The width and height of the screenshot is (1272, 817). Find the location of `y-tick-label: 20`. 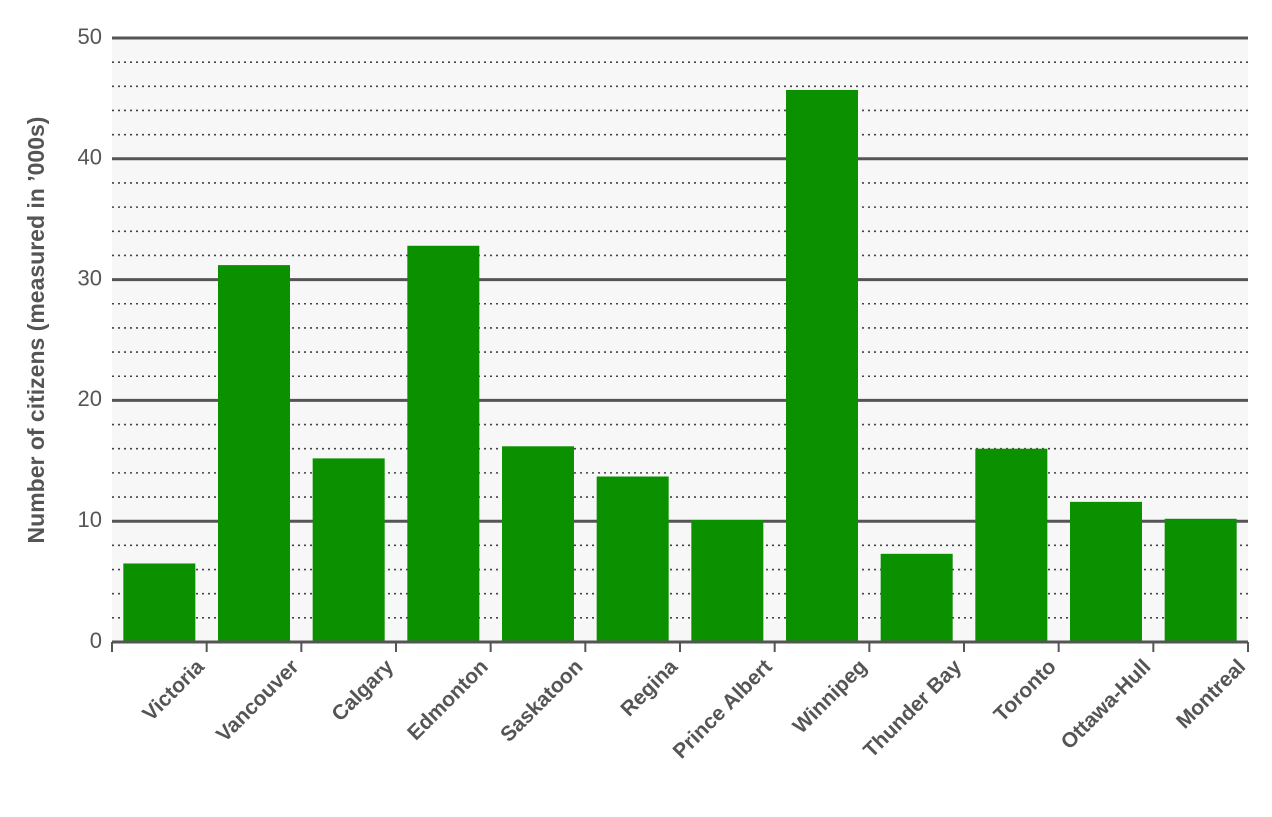

y-tick-label: 20 is located at coordinates (90, 398).